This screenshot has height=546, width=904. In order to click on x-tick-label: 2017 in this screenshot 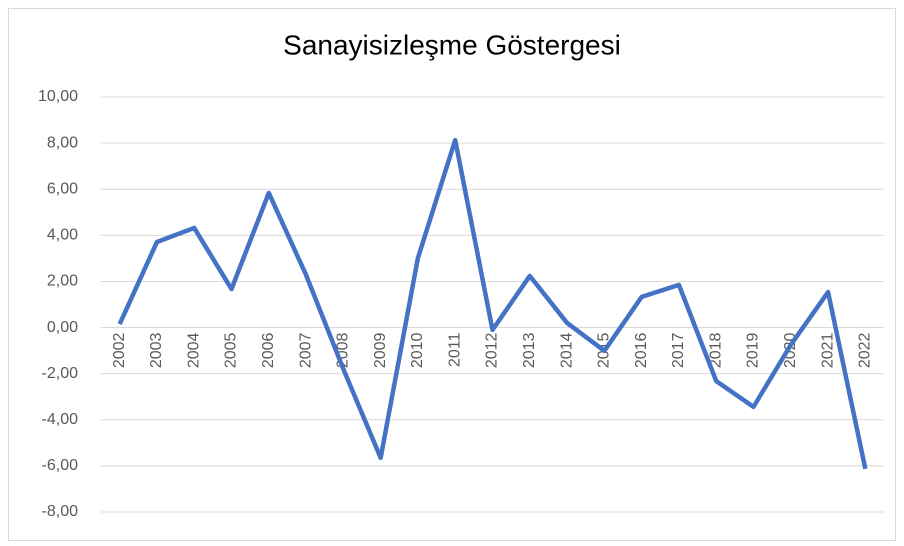, I will do `click(678, 350)`.